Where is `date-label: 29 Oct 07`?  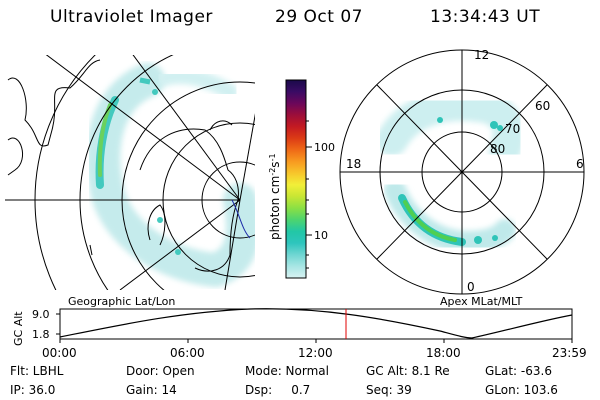 date-label: 29 Oct 07 is located at coordinates (319, 17).